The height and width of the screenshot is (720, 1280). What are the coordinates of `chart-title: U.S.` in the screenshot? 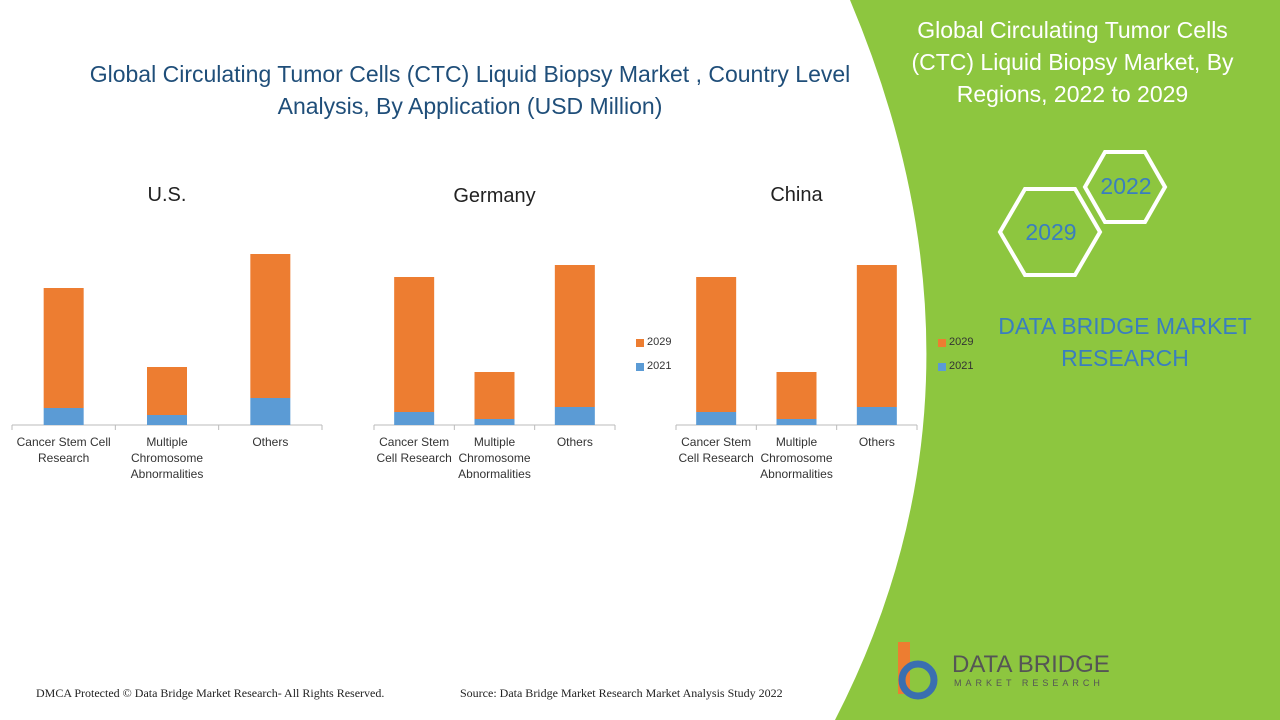 It's located at (167, 195).